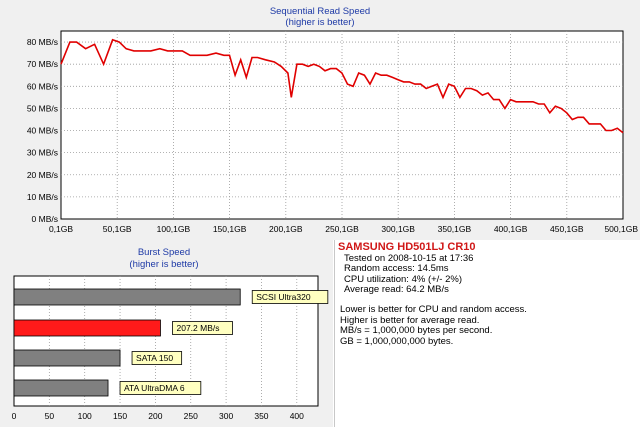 This screenshot has width=640, height=427. Describe the element at coordinates (319, 22) in the screenshot. I see `seq-chart-subtitle: (higher is better)` at that location.